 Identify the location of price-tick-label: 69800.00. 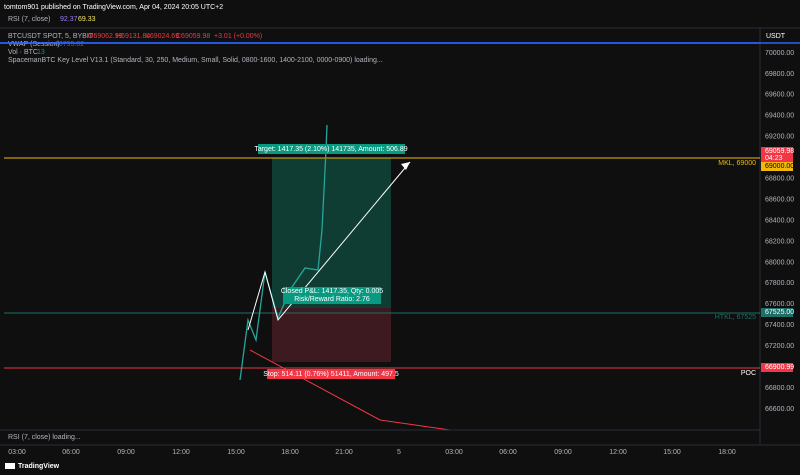
(779, 74).